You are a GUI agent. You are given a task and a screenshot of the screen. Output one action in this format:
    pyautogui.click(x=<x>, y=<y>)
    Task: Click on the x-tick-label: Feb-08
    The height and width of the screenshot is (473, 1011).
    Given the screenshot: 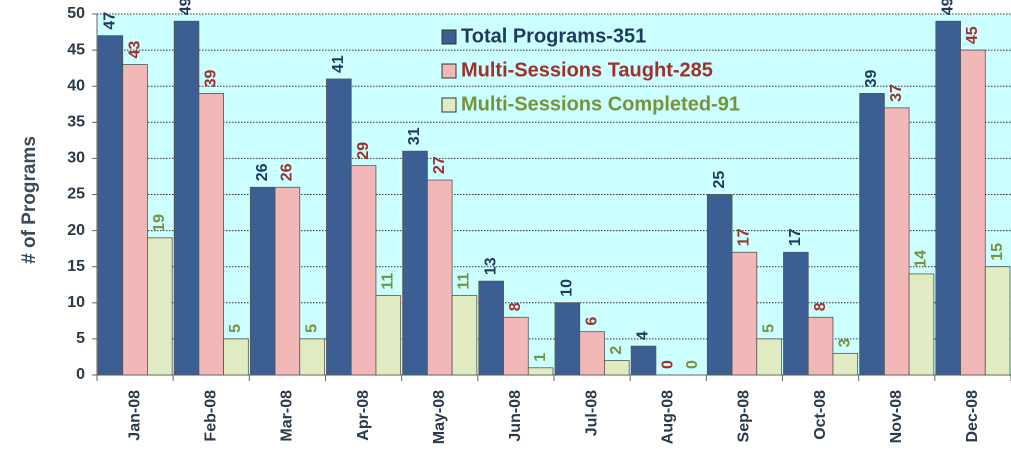 What is the action you would take?
    pyautogui.click(x=210, y=416)
    